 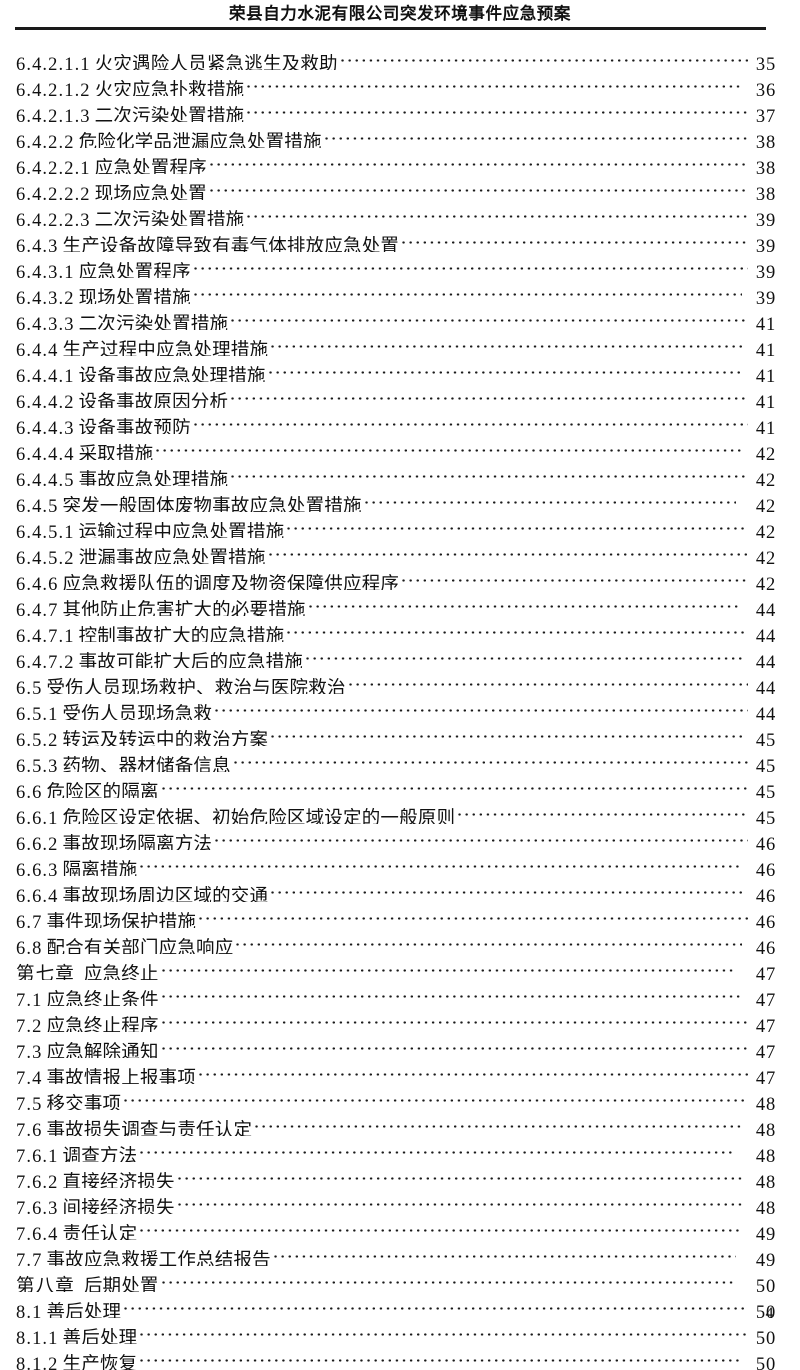 I want to click on toc-entry: 7.4 事故情报上报事项 47, so click(x=396, y=1071).